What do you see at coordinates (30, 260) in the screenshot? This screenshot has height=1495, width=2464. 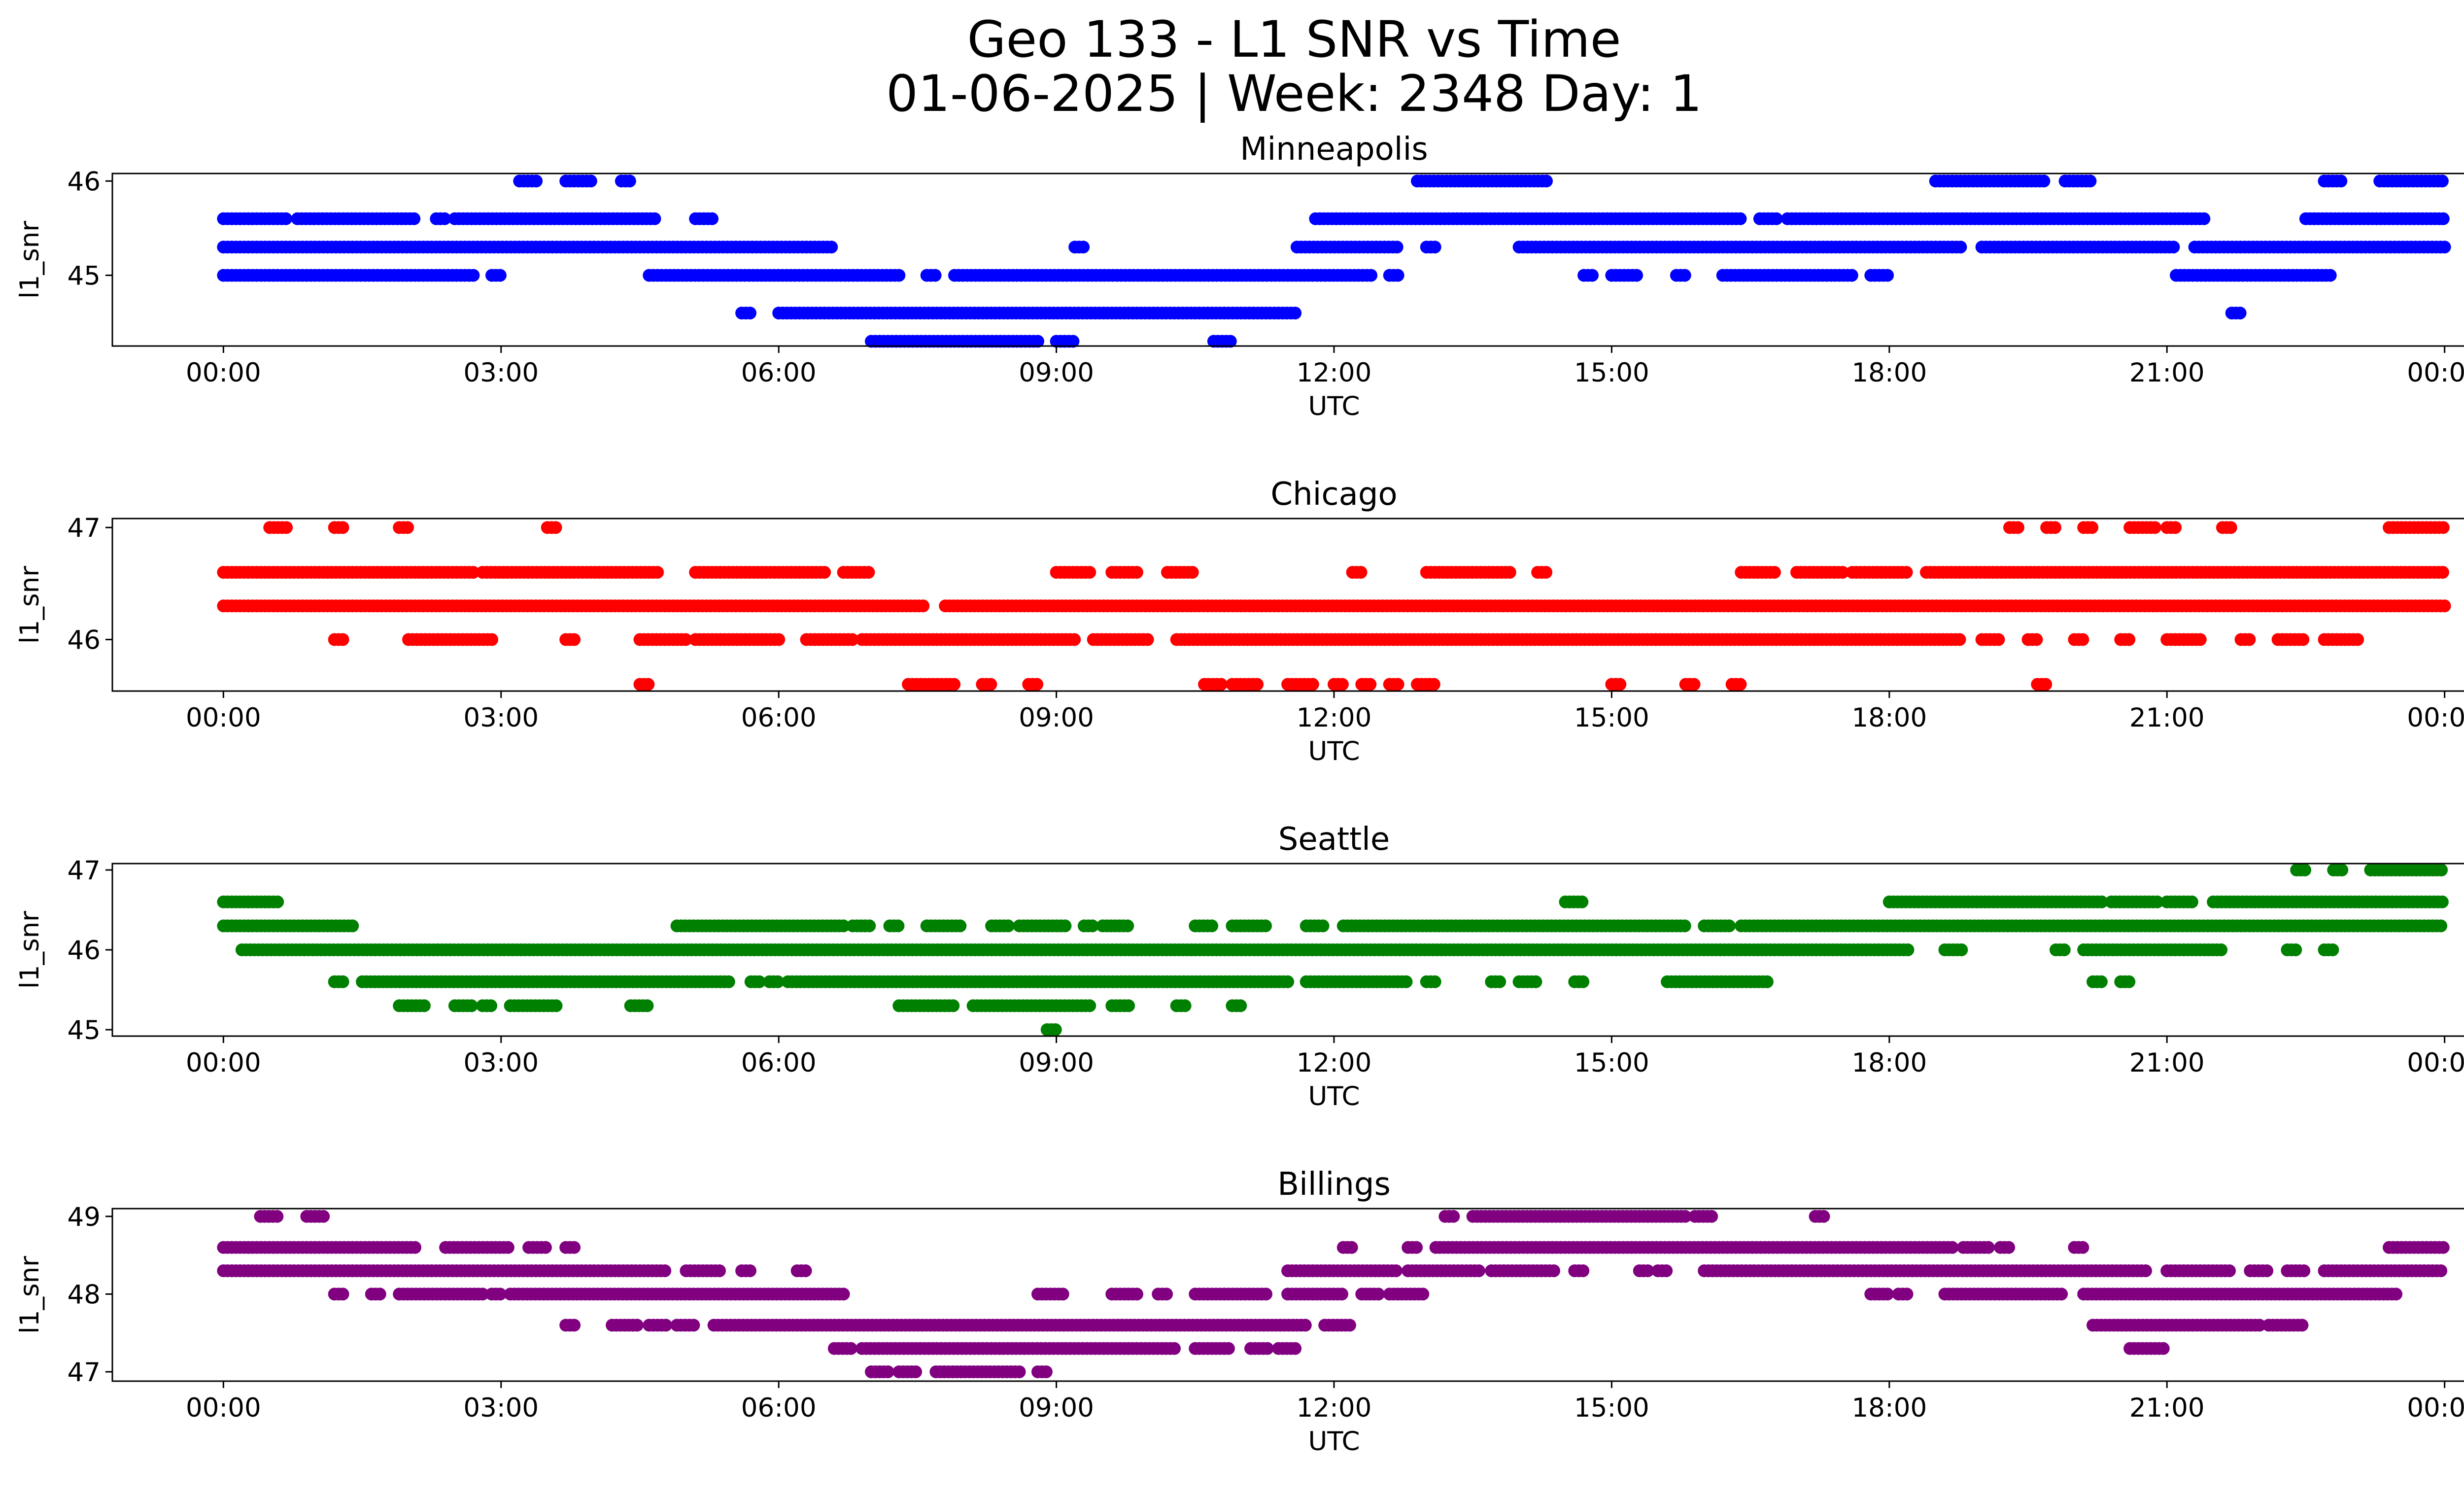 I see `y-axis-label: l1_snr` at bounding box center [30, 260].